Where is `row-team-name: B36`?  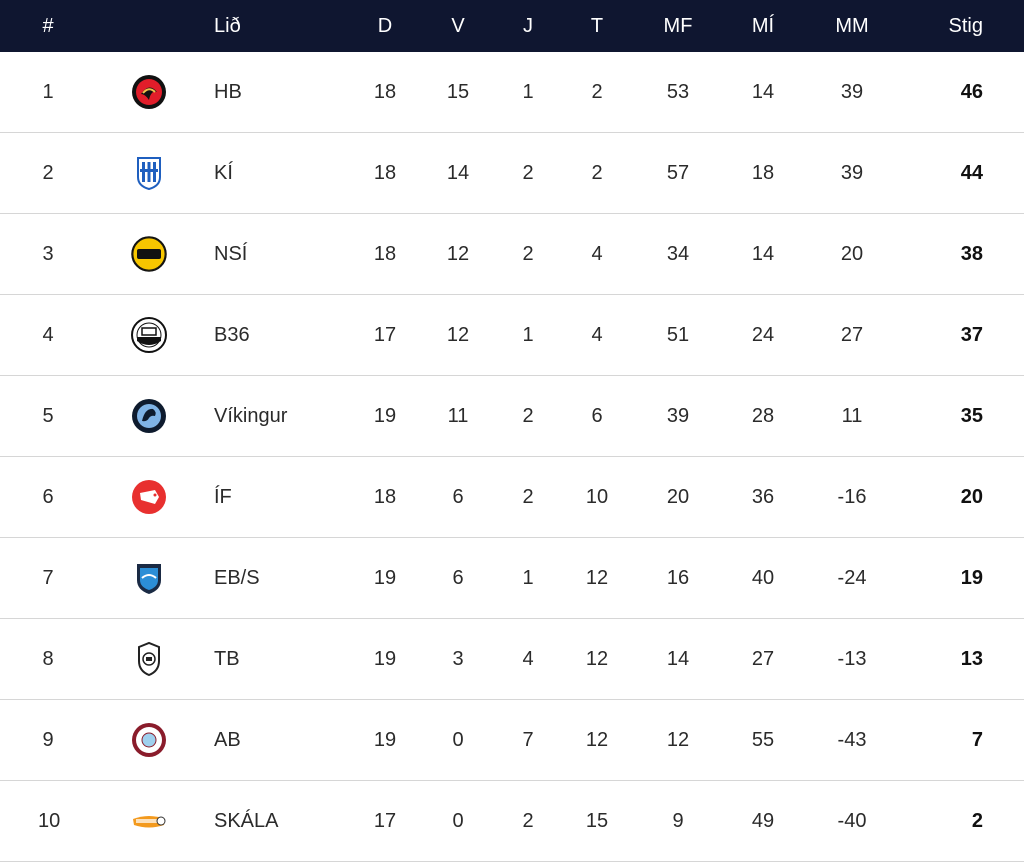
row-team-name: B36 is located at coordinates (232, 335).